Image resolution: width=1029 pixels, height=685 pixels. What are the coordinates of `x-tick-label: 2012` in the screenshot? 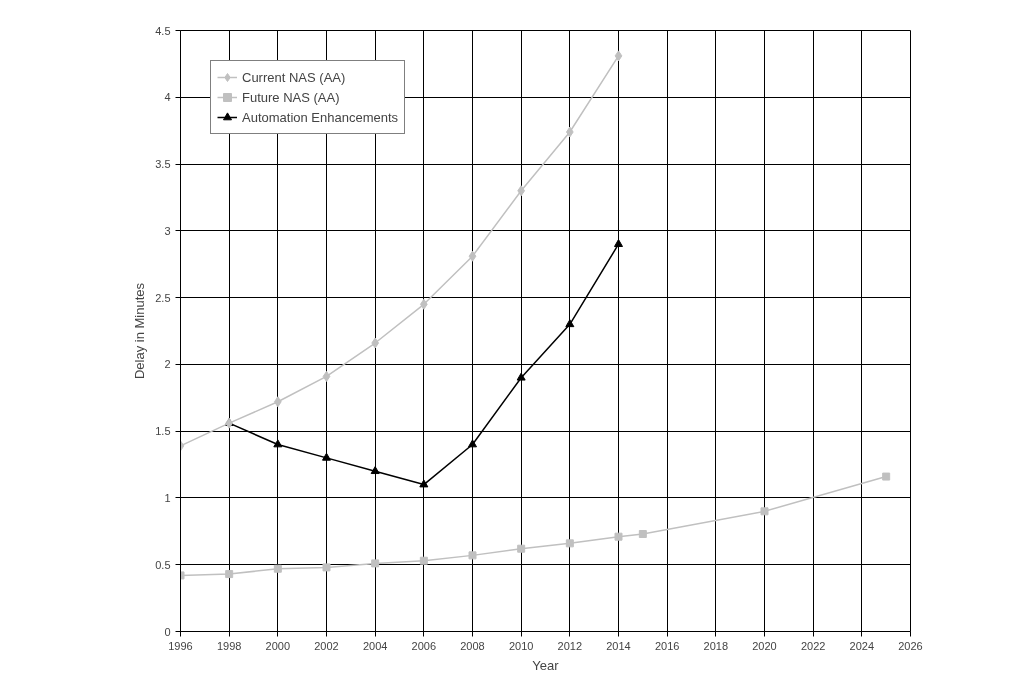 It's located at (570, 645).